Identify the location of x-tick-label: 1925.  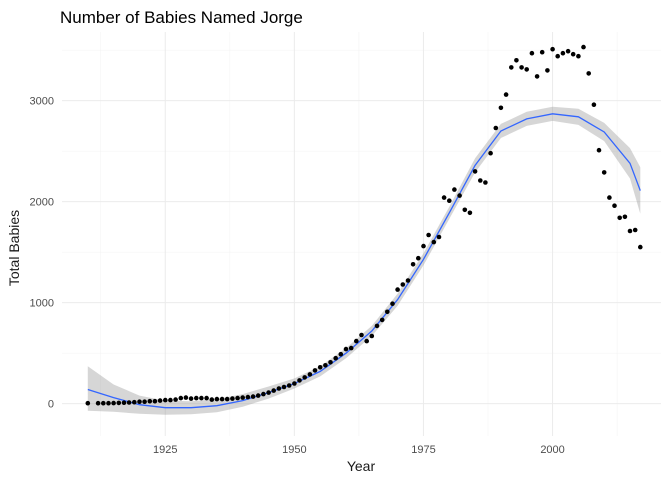
(165, 450).